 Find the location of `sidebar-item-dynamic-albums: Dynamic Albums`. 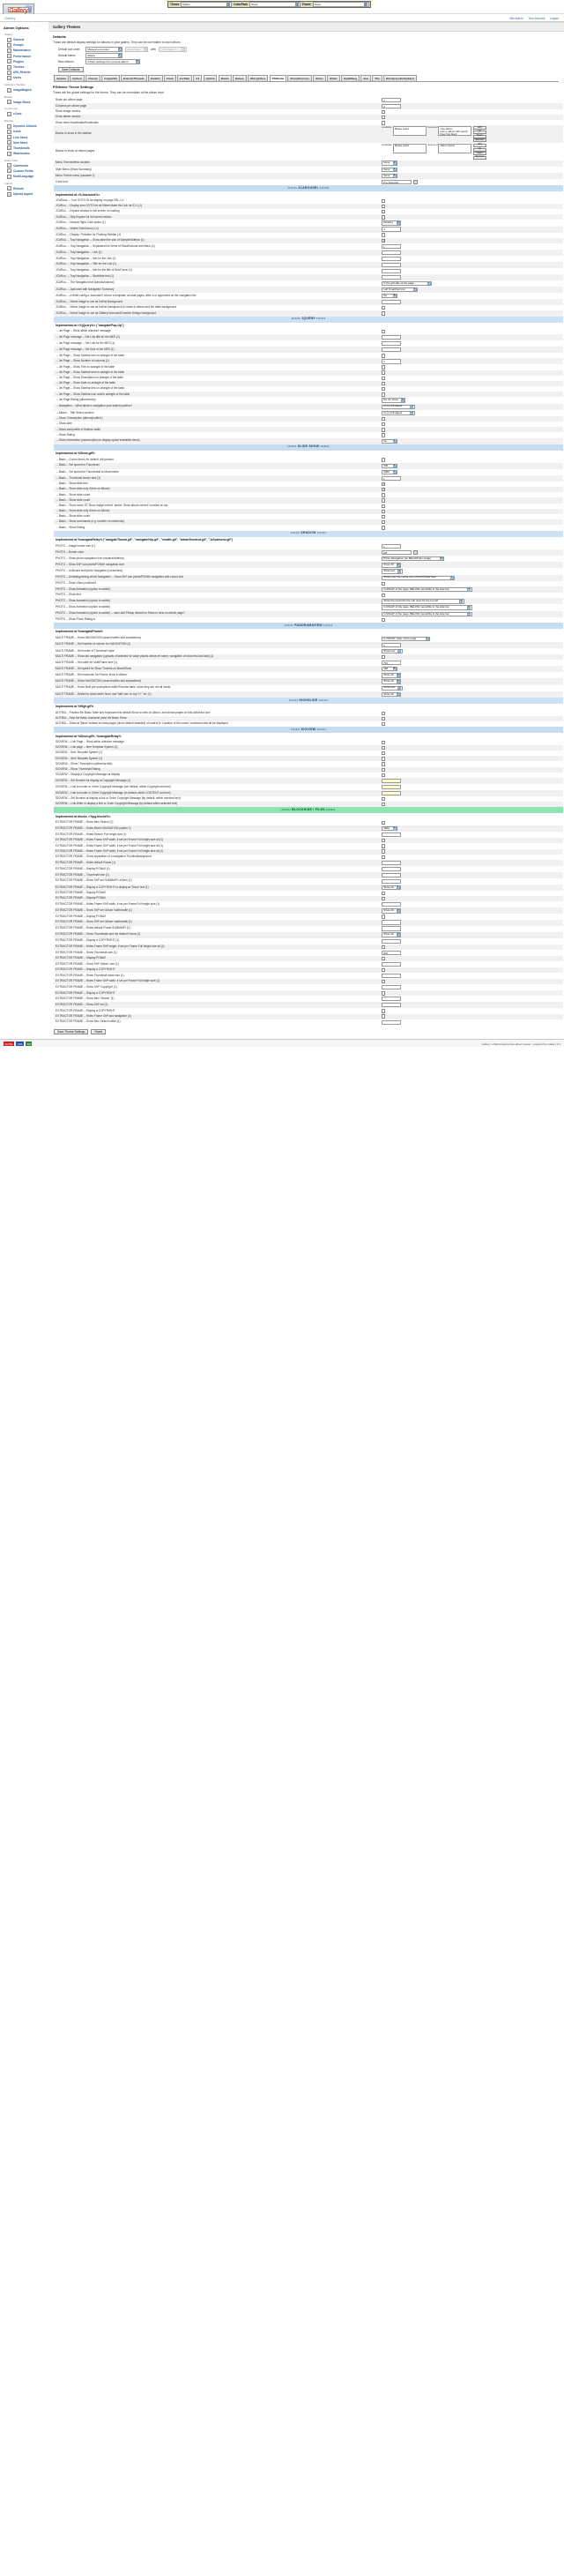

sidebar-item-dynamic-albums: Dynamic Albums is located at coordinates (25, 126).